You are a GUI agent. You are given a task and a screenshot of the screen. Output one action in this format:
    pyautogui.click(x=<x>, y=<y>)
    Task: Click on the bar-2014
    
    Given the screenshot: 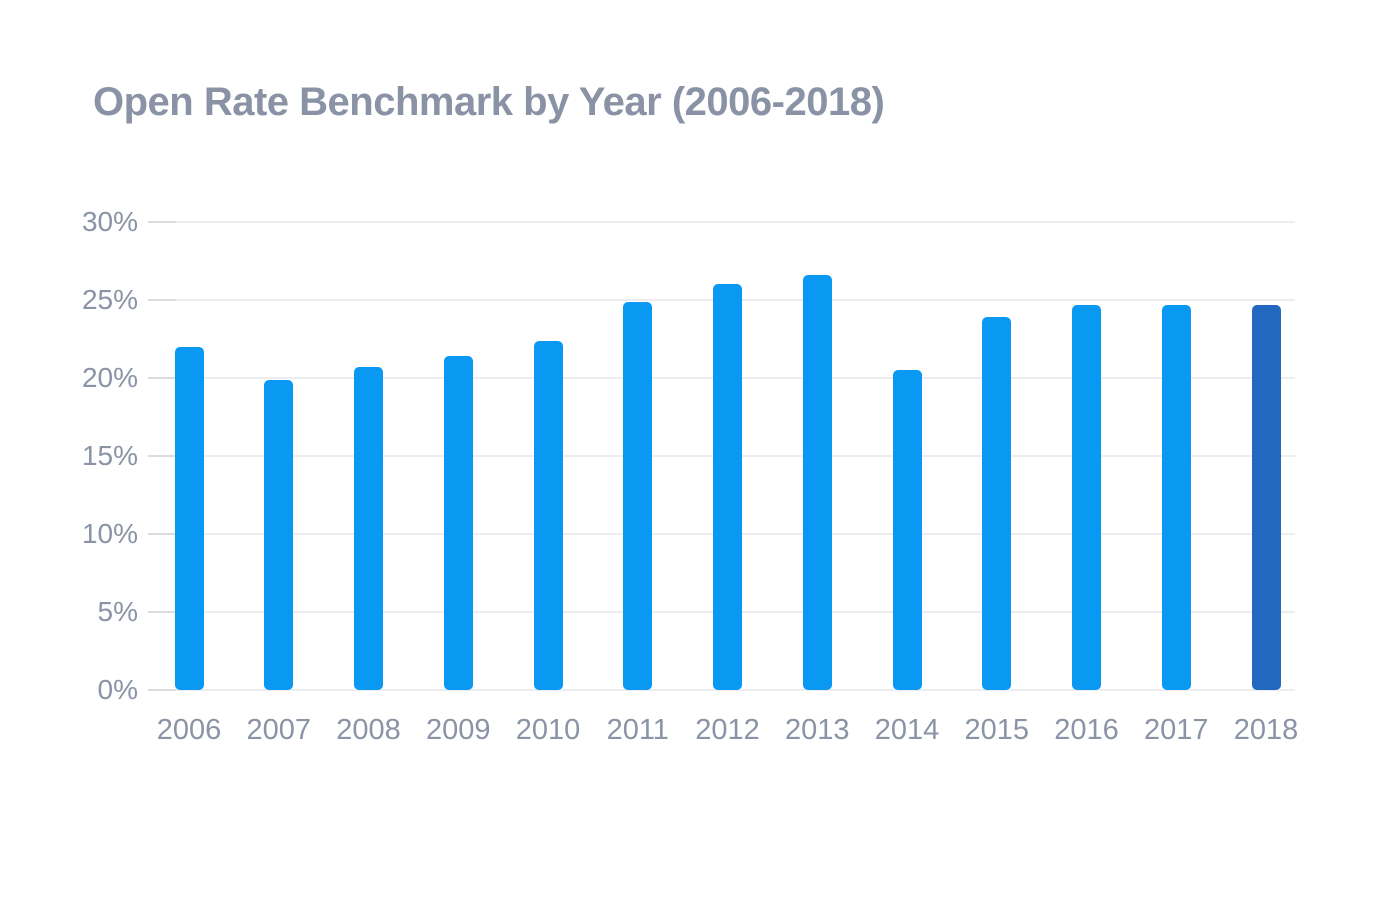 What is the action you would take?
    pyautogui.click(x=907, y=530)
    